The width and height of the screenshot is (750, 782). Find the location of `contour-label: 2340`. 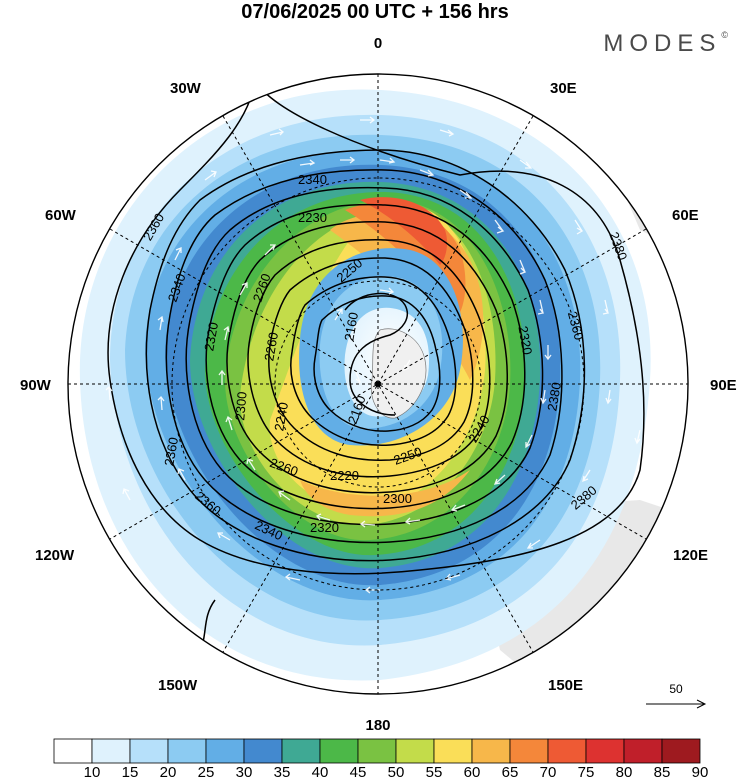

contour-label: 2340 is located at coordinates (312, 179).